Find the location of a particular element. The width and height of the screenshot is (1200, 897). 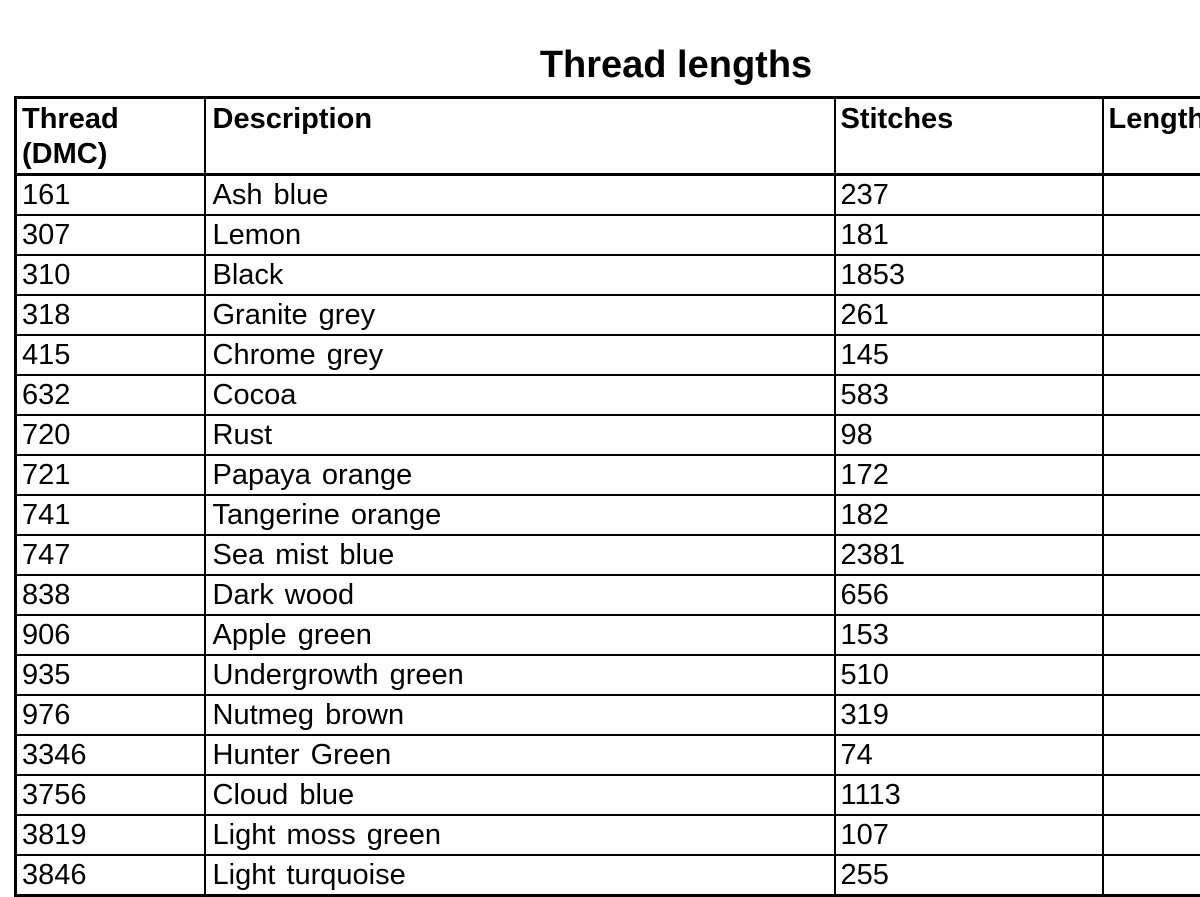

cell-stitches: 319 is located at coordinates (969, 715).